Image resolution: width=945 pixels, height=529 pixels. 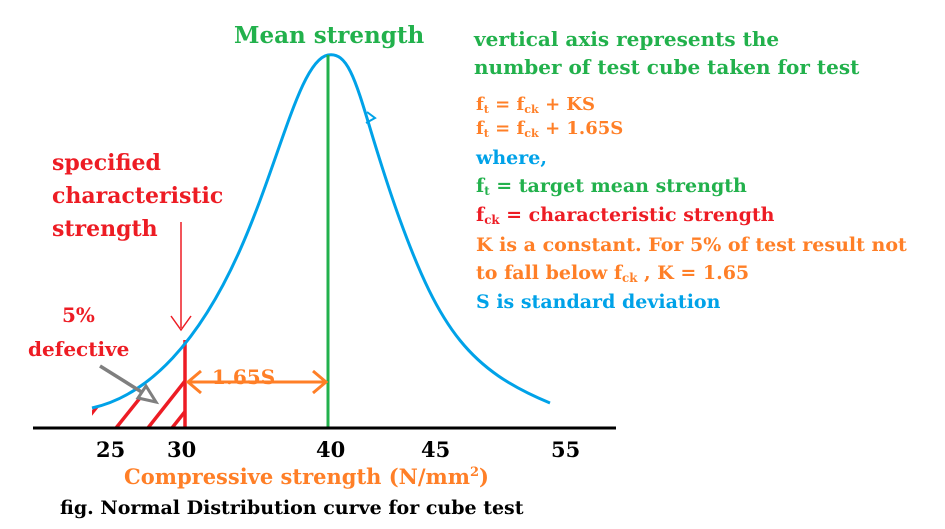 I want to click on axis-note-line1: vertical axis represents the, so click(x=627, y=39).